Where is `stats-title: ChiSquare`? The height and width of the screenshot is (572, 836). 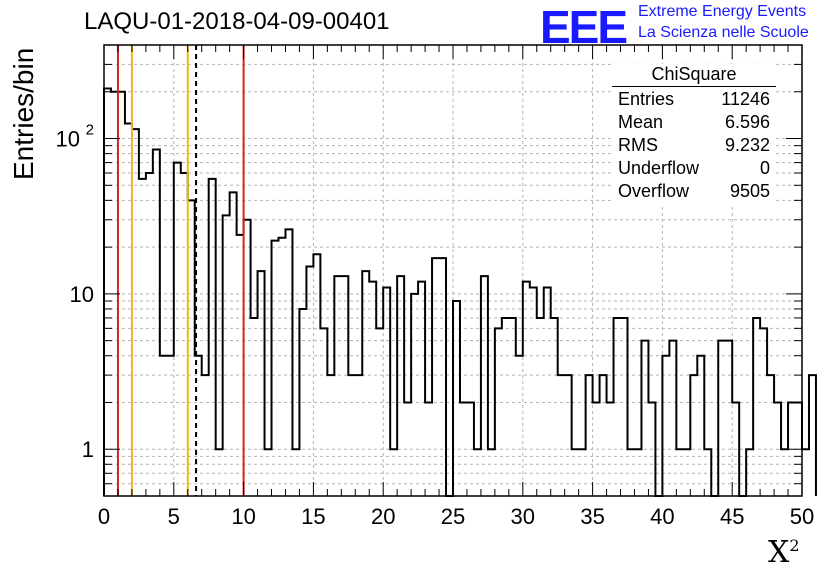 stats-title: ChiSquare is located at coordinates (694, 75).